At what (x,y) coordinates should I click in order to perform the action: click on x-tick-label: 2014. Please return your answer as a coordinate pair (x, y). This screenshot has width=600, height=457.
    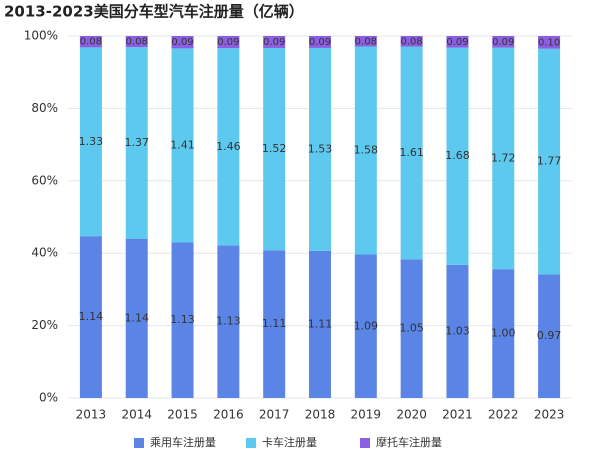
    Looking at the image, I should click on (136, 415).